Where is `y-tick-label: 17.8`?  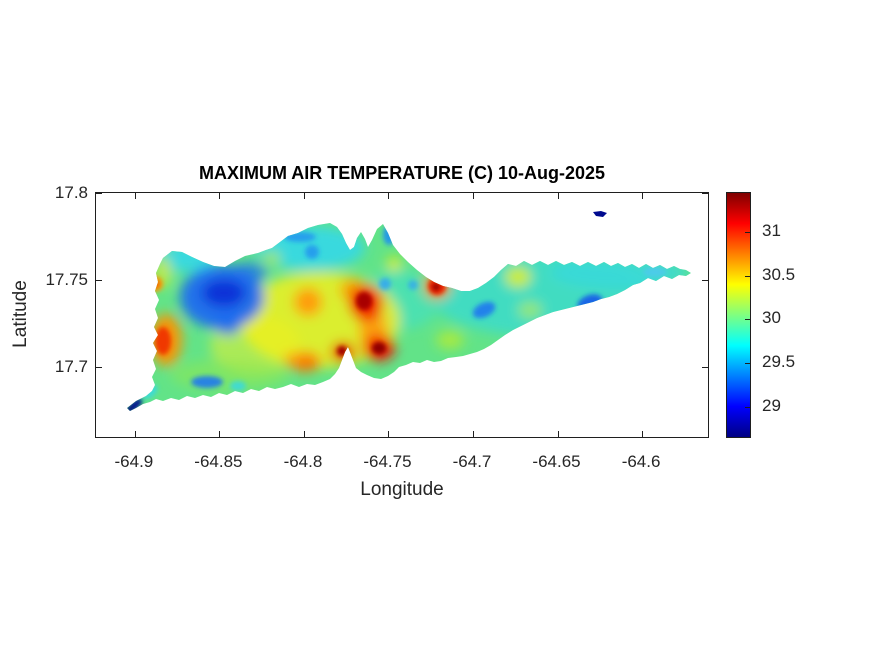 y-tick-label: 17.8 is located at coordinates (71, 192).